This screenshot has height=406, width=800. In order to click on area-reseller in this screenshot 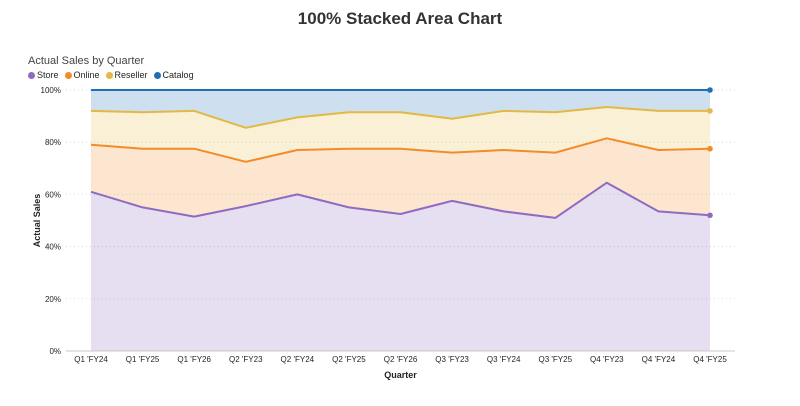, I will do `click(400, 134)`.